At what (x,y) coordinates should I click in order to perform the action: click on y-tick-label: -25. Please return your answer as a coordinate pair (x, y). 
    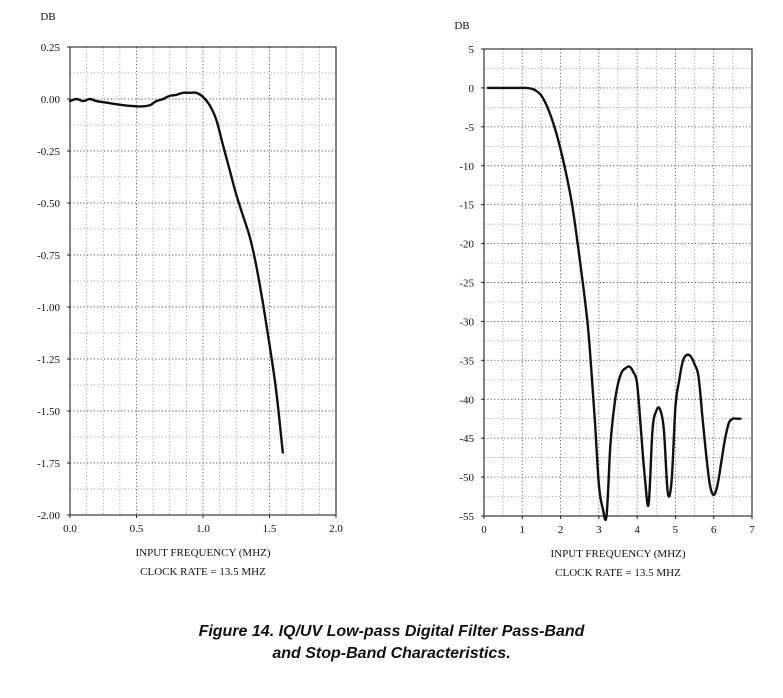
    Looking at the image, I should click on (466, 284).